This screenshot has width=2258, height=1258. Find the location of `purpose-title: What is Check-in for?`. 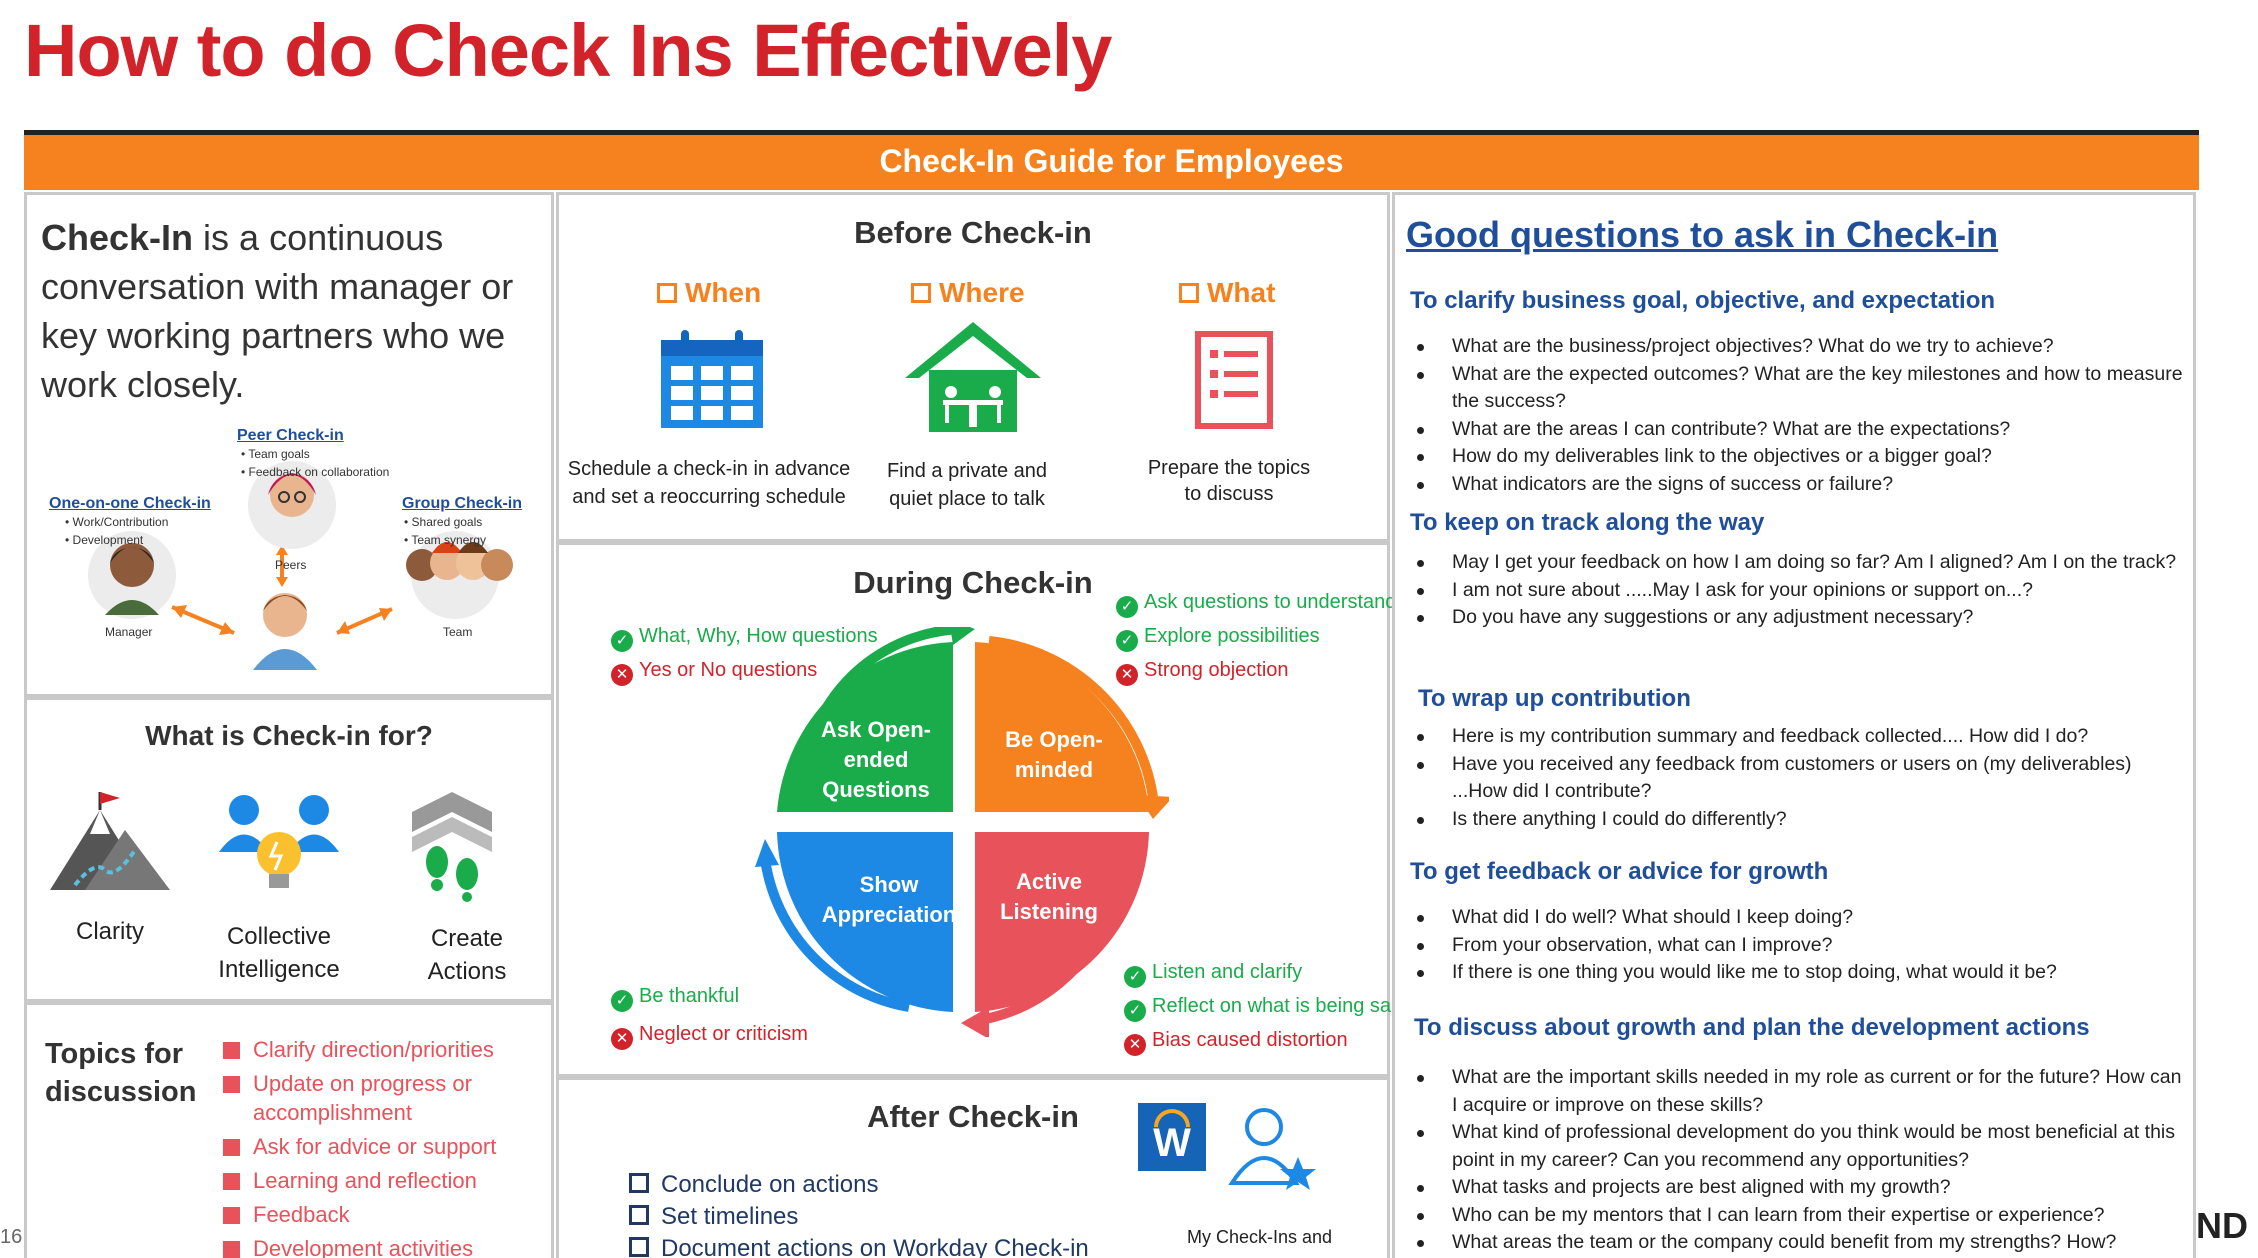

purpose-title: What is Check-in for? is located at coordinates (289, 735).